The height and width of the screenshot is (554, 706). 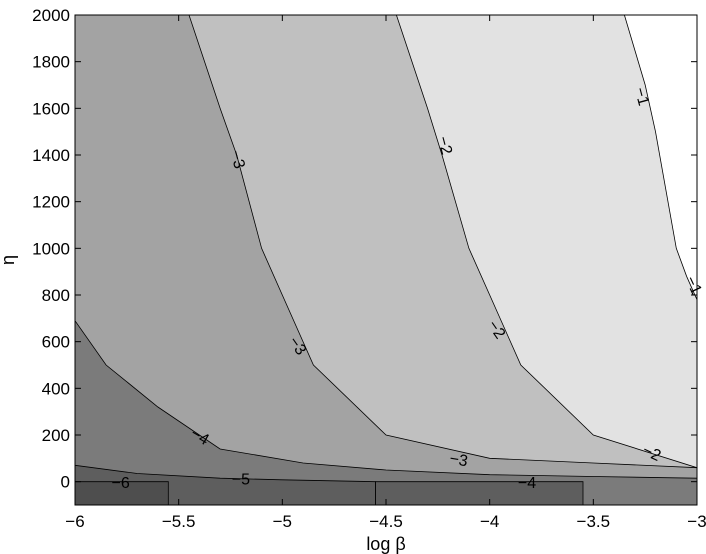 I want to click on x-tick-label: −3.5, so click(x=594, y=521).